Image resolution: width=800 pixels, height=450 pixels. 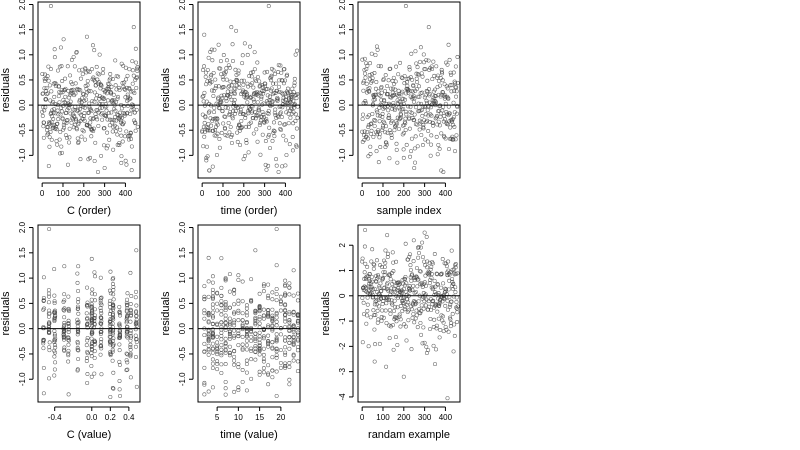 What do you see at coordinates (111, 417) in the screenshot?
I see `x-tick-label: 0.2` at bounding box center [111, 417].